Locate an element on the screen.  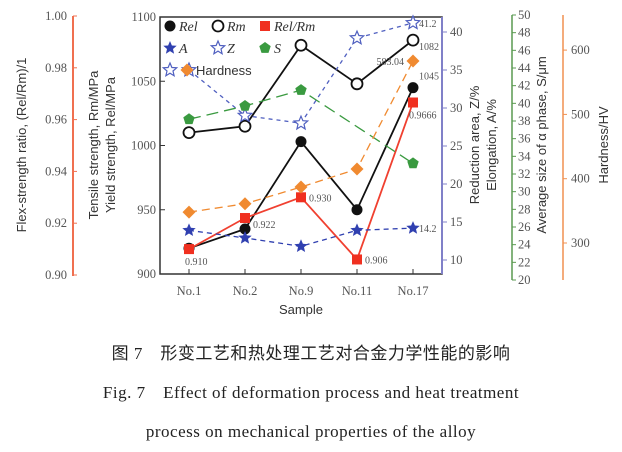
hv-tick-label: 300 is located at coordinates (580, 243).